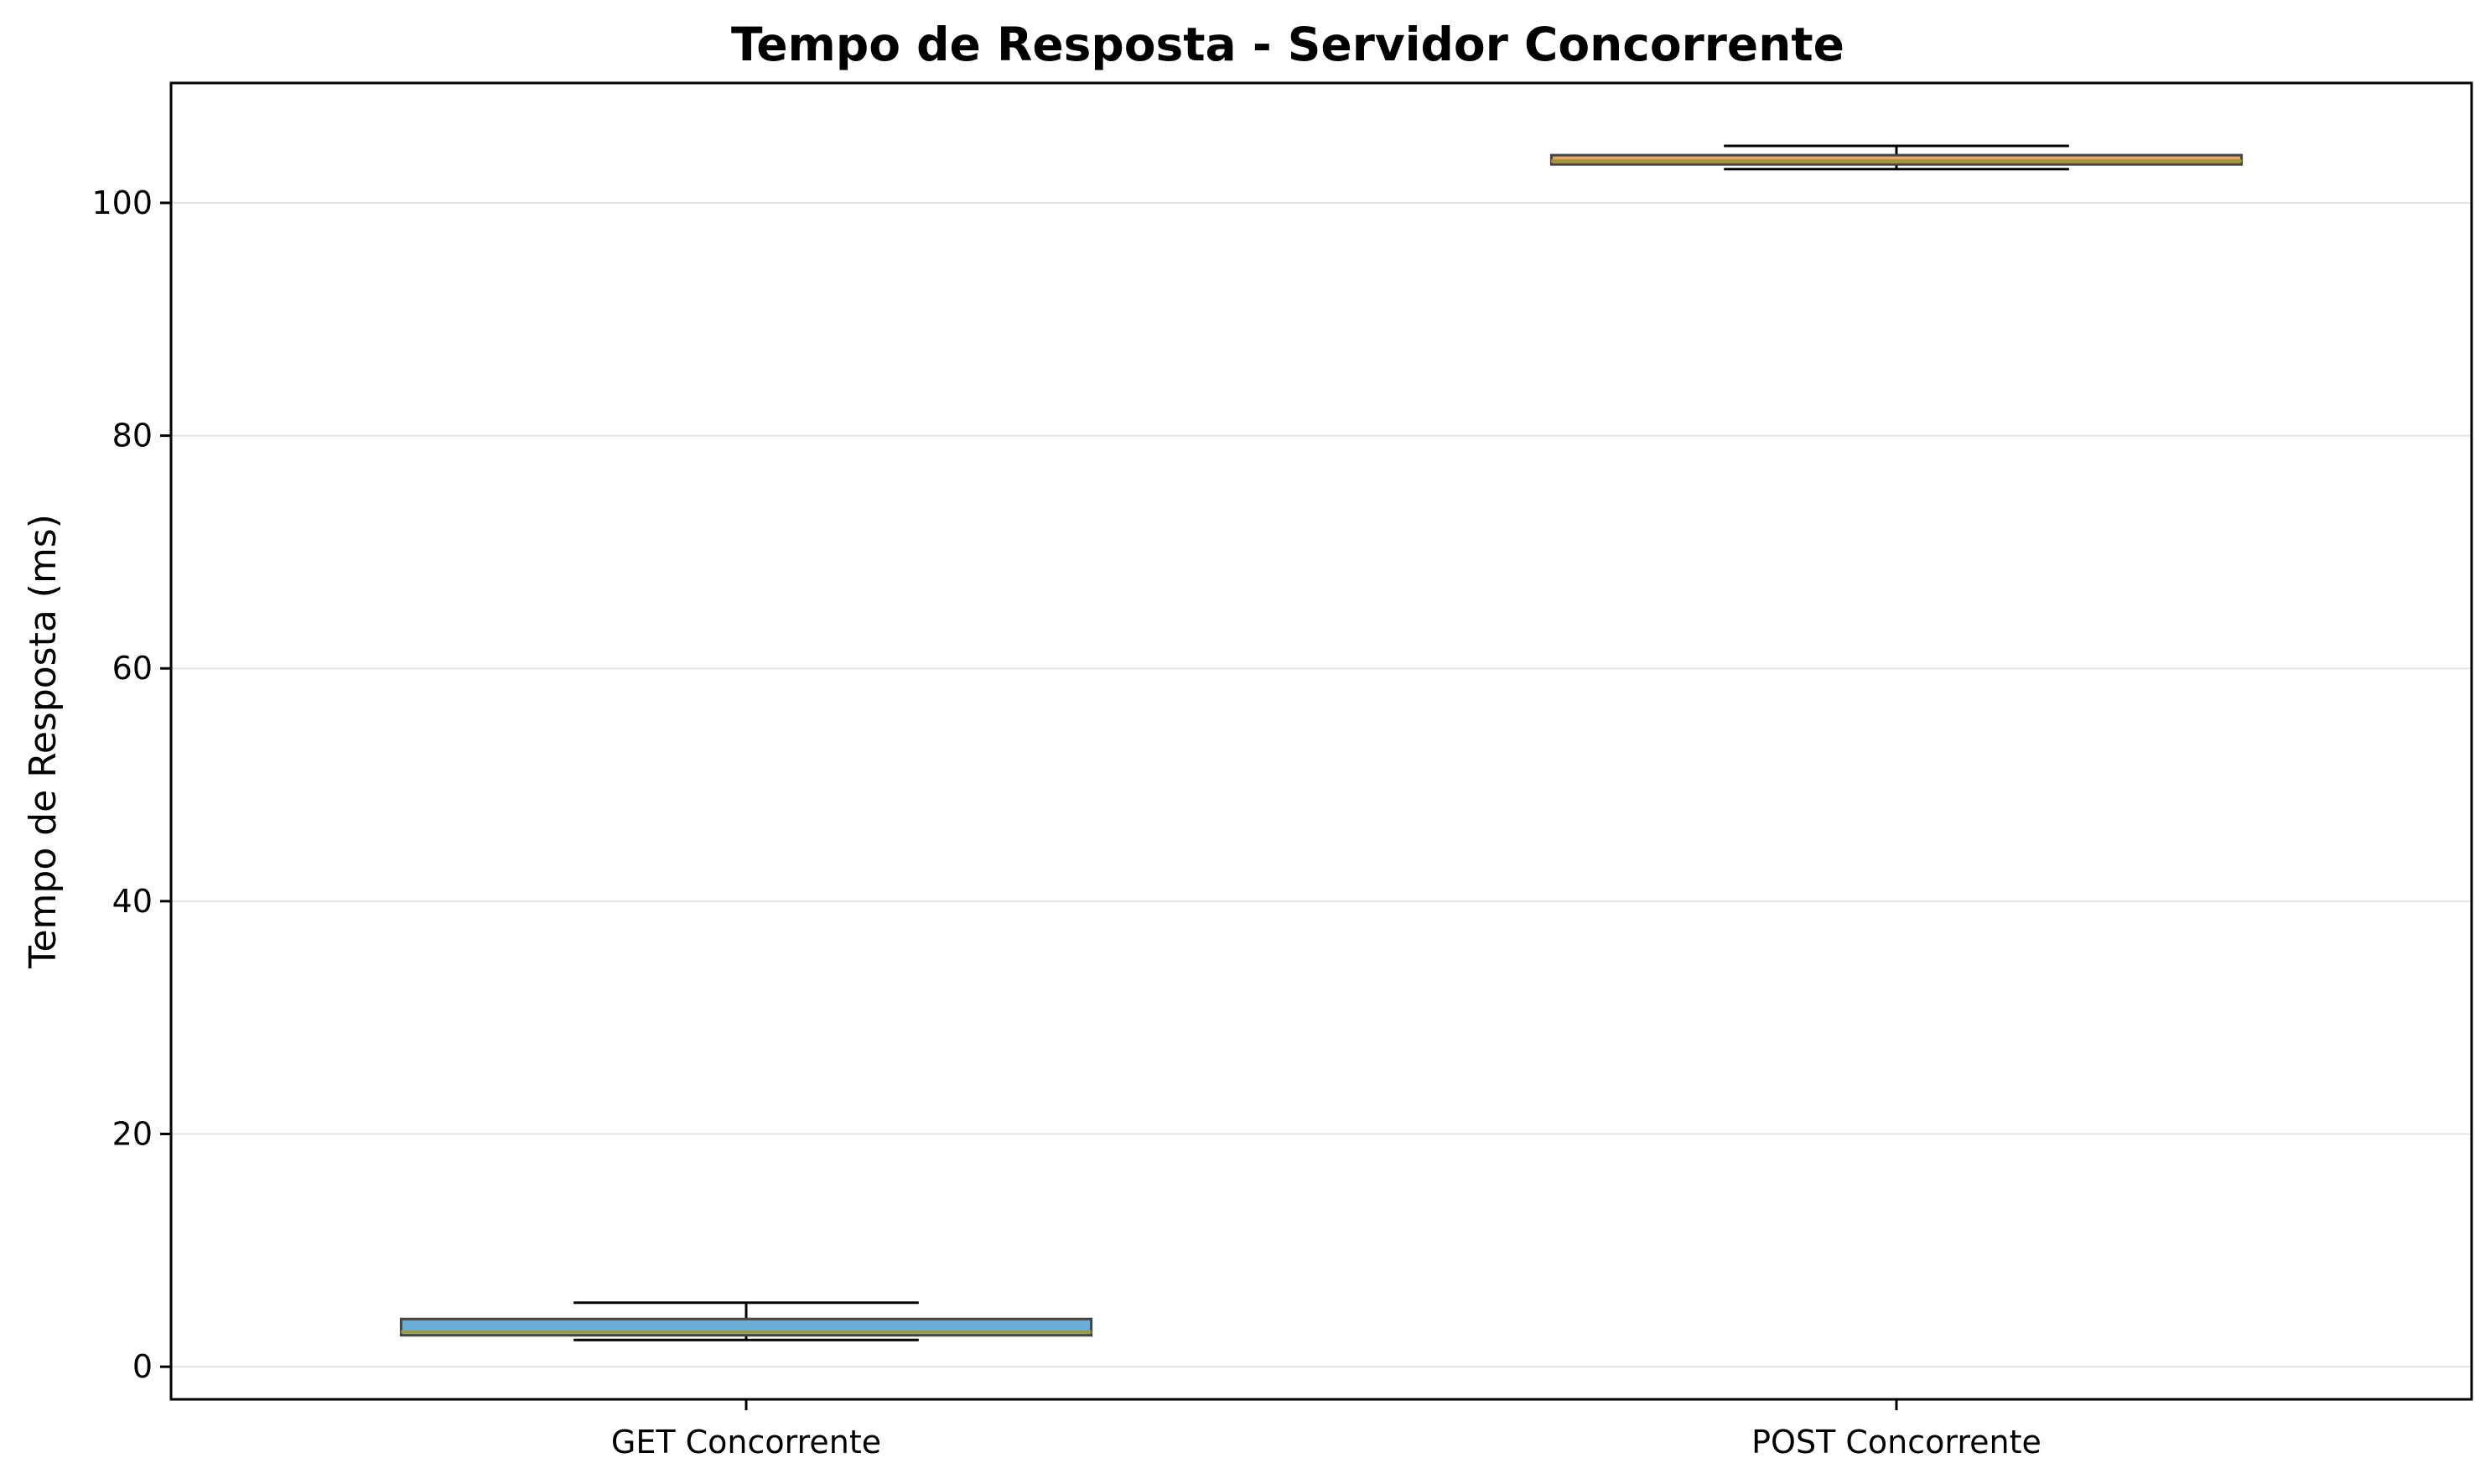 The height and width of the screenshot is (1484, 2485). I want to click on box-get-concorrente, so click(746, 1321).